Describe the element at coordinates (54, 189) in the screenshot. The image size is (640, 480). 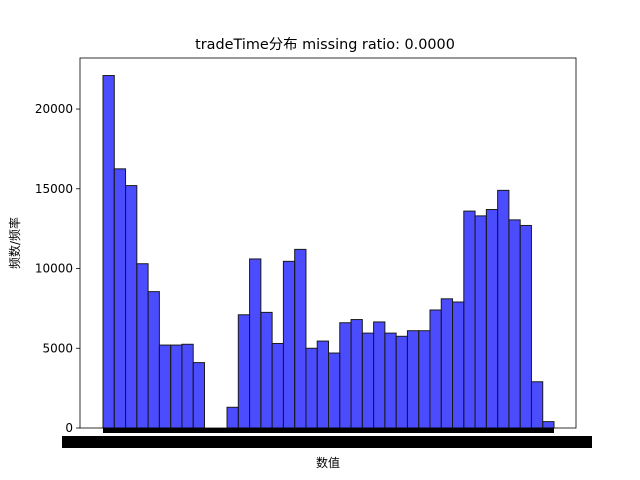
I see `y-tick-label: 15000` at that location.